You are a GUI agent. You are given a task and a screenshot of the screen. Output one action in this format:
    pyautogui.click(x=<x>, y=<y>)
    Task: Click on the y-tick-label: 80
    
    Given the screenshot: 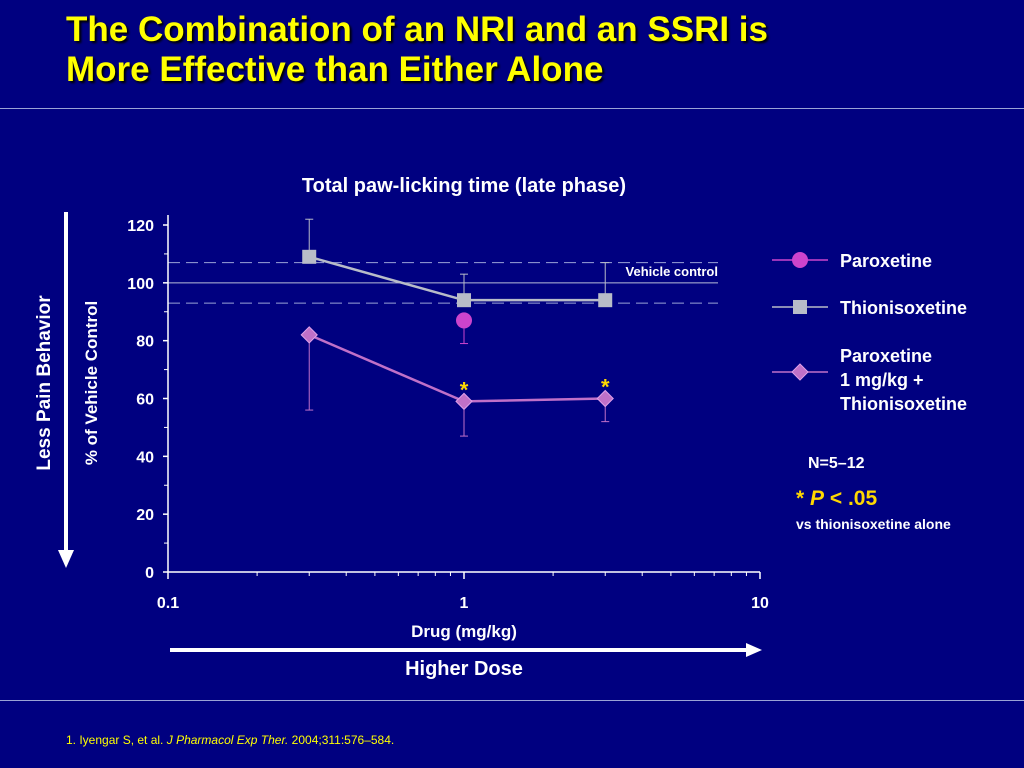 What is the action you would take?
    pyautogui.click(x=145, y=342)
    